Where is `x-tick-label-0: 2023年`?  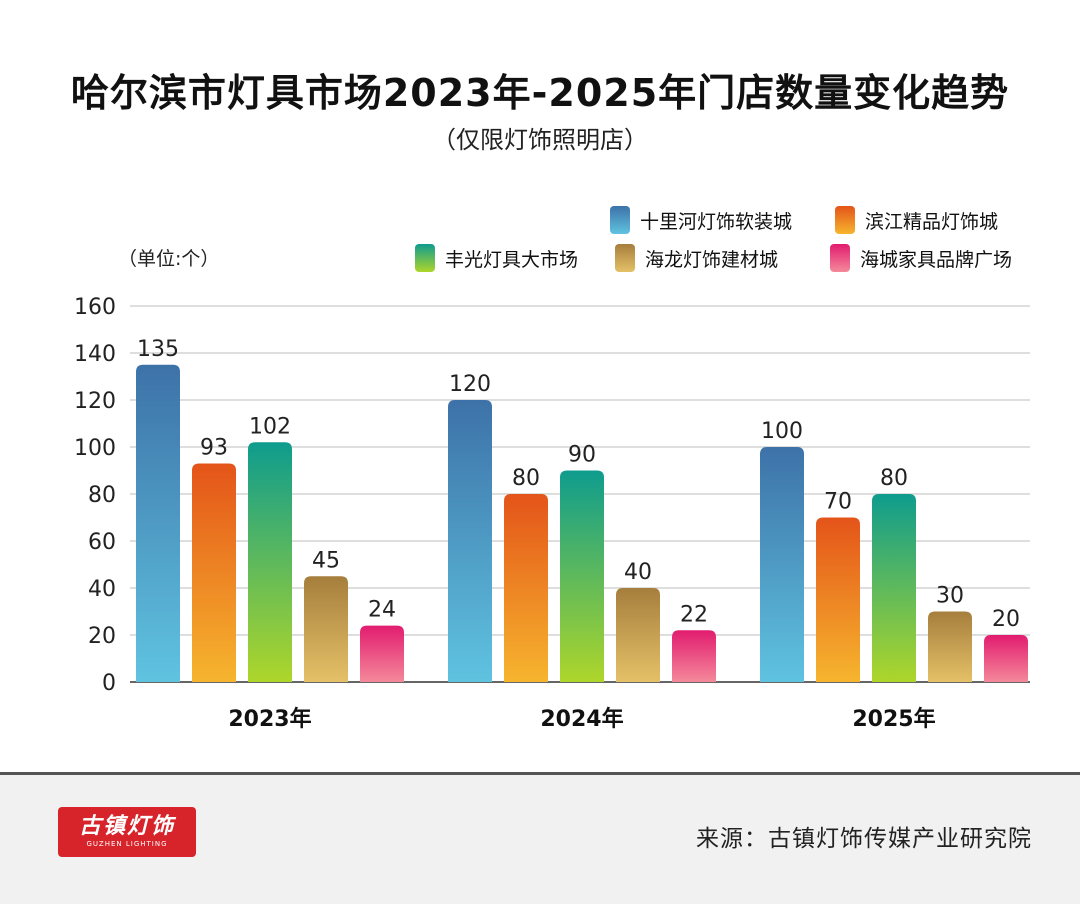 x-tick-label-0: 2023年 is located at coordinates (269, 719).